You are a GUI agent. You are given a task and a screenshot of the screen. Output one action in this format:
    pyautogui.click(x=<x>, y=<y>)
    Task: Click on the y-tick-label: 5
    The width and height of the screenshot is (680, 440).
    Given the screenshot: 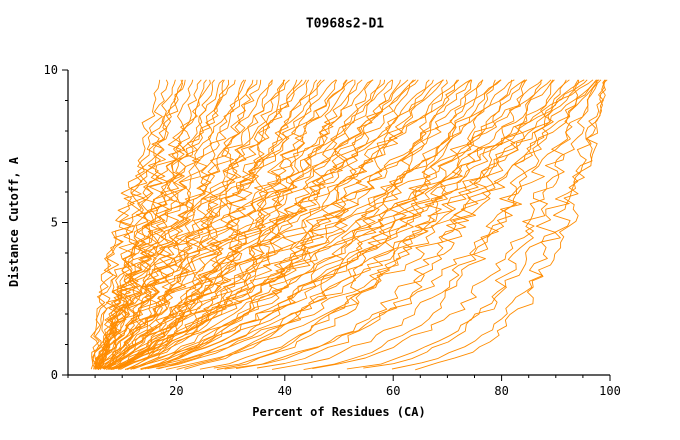 What is the action you would take?
    pyautogui.click(x=54, y=223)
    